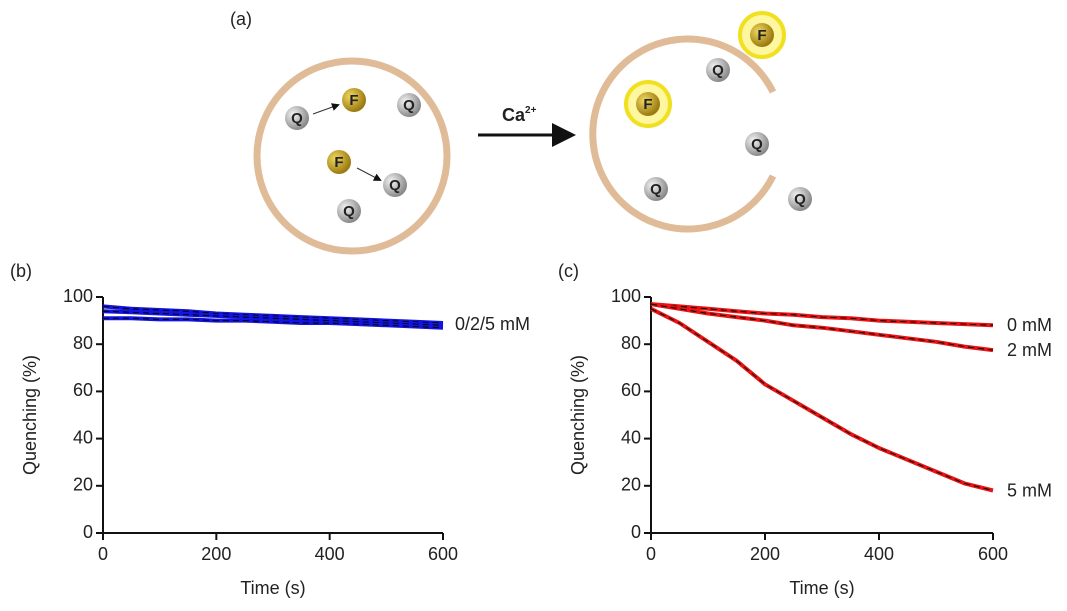 Image resolution: width=1067 pixels, height=611 pixels. I want to click on vesicle, so click(352, 156).